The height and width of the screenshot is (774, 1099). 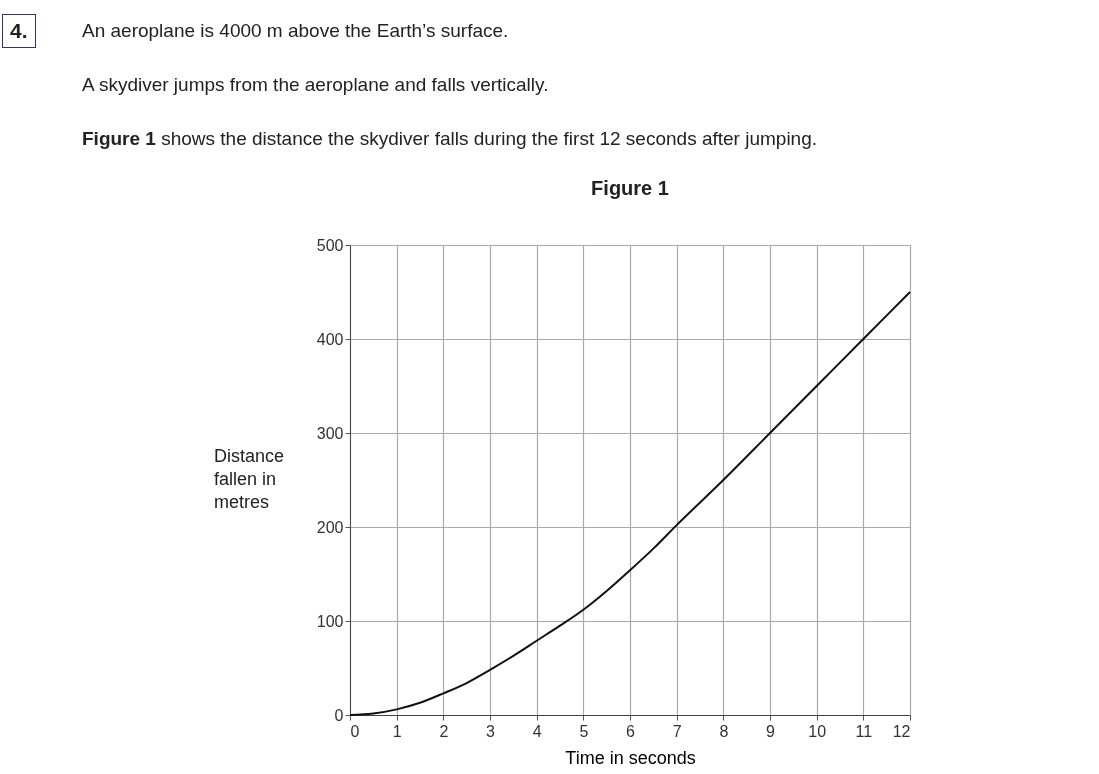 I want to click on caption: Figure 1 shows the distance the skydiver falls during the first 12 seconds after jumping., so click(x=450, y=139).